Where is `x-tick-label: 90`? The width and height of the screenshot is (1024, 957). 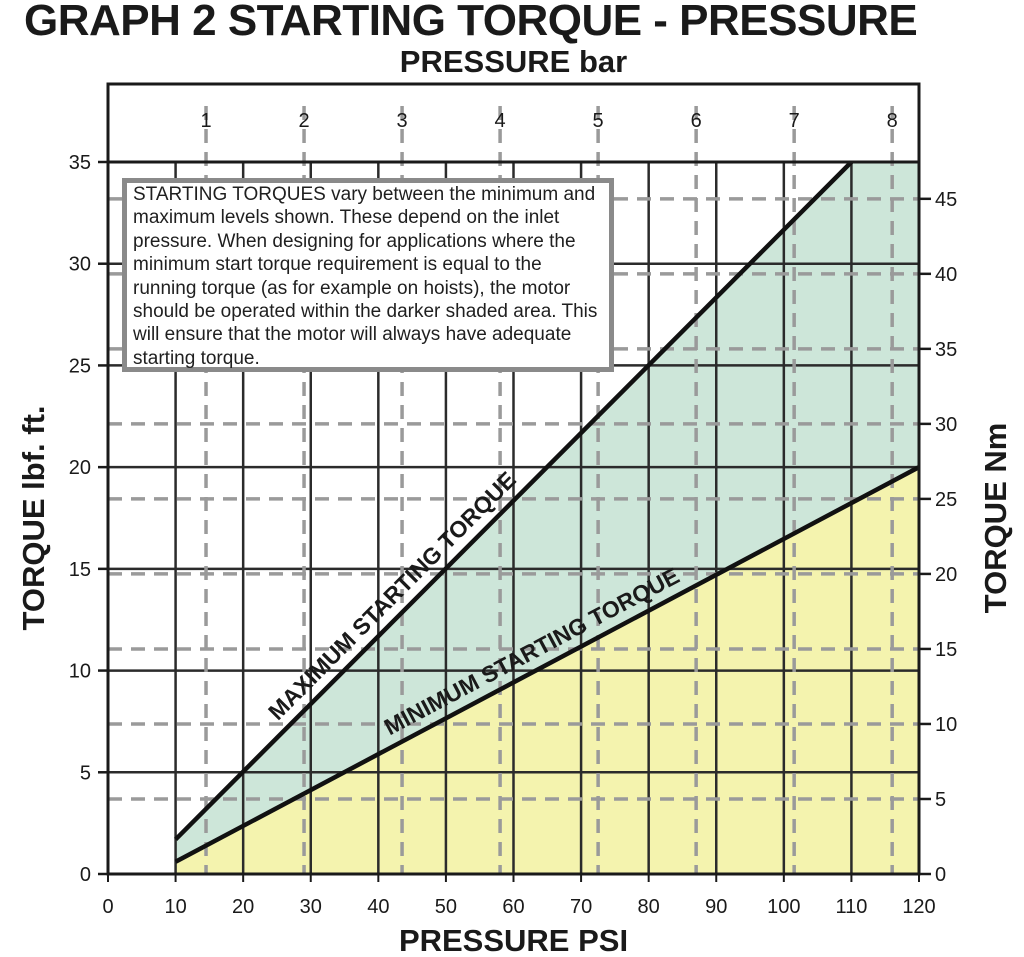
x-tick-label: 90 is located at coordinates (716, 907).